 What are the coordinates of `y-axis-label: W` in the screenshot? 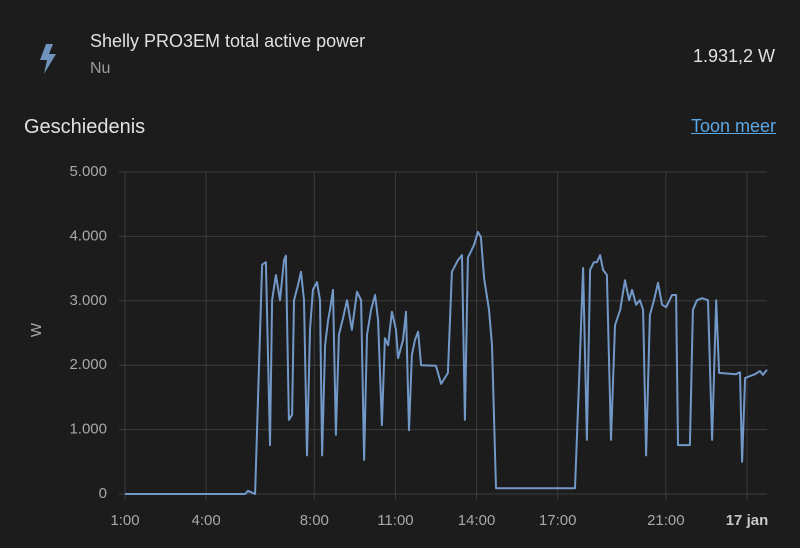 It's located at (36, 329).